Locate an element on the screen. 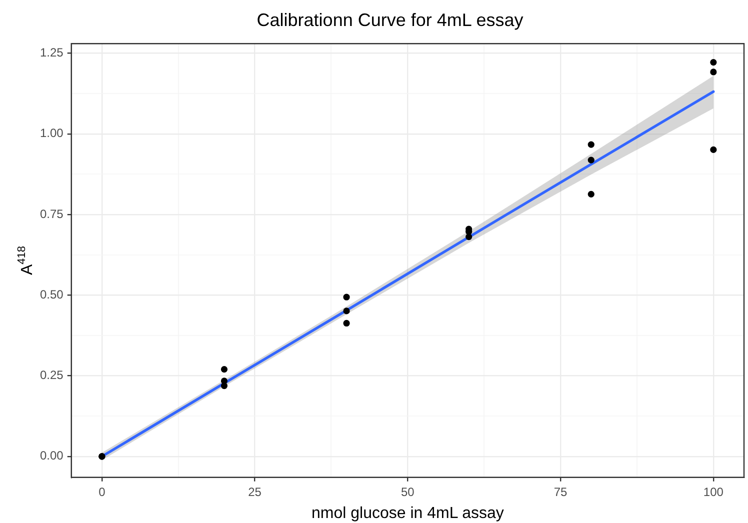  chart-title: Calibrationn Curve for 4mL essay is located at coordinates (390, 20).